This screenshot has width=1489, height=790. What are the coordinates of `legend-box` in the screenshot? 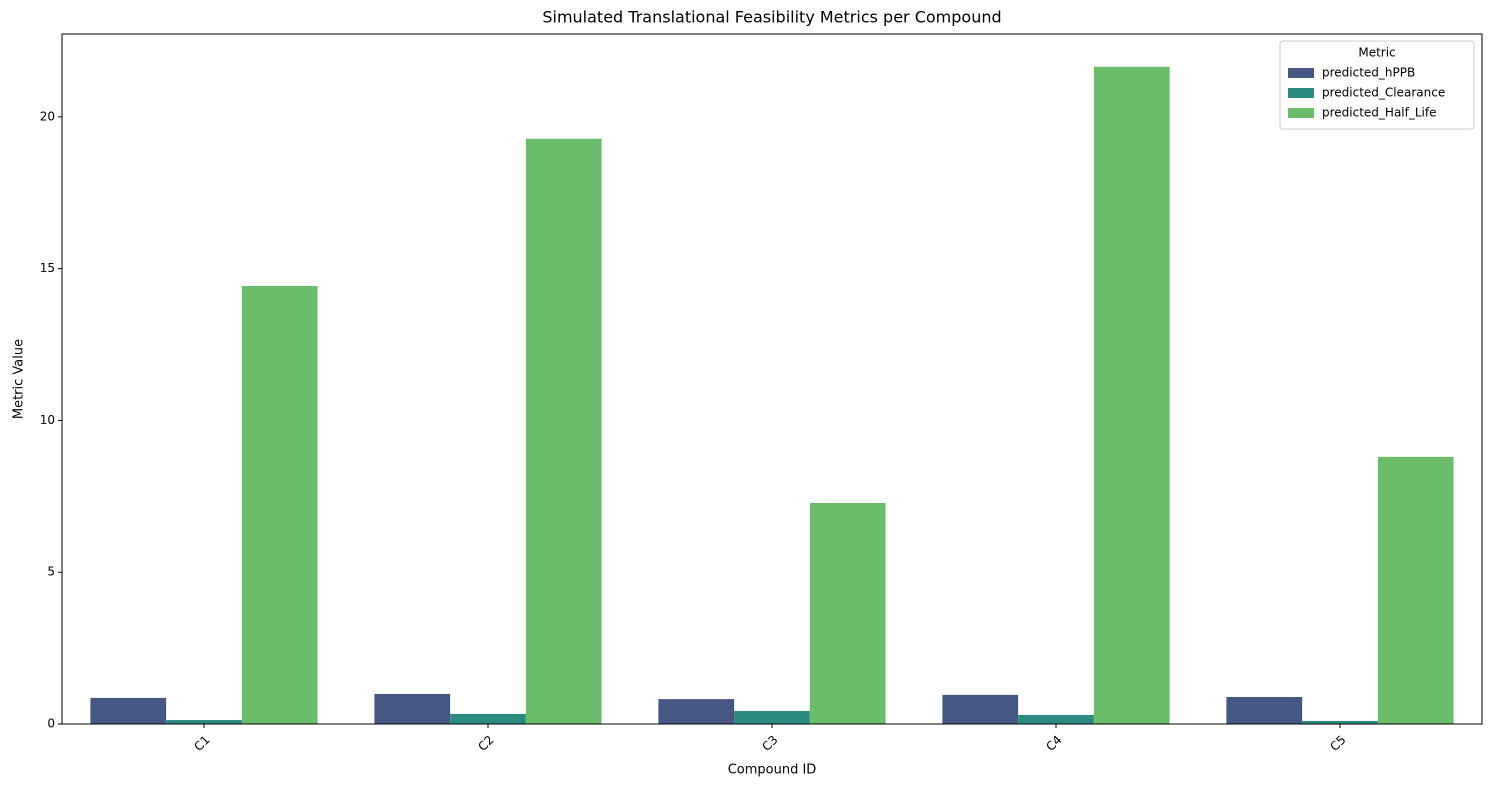 It's located at (1377, 85).